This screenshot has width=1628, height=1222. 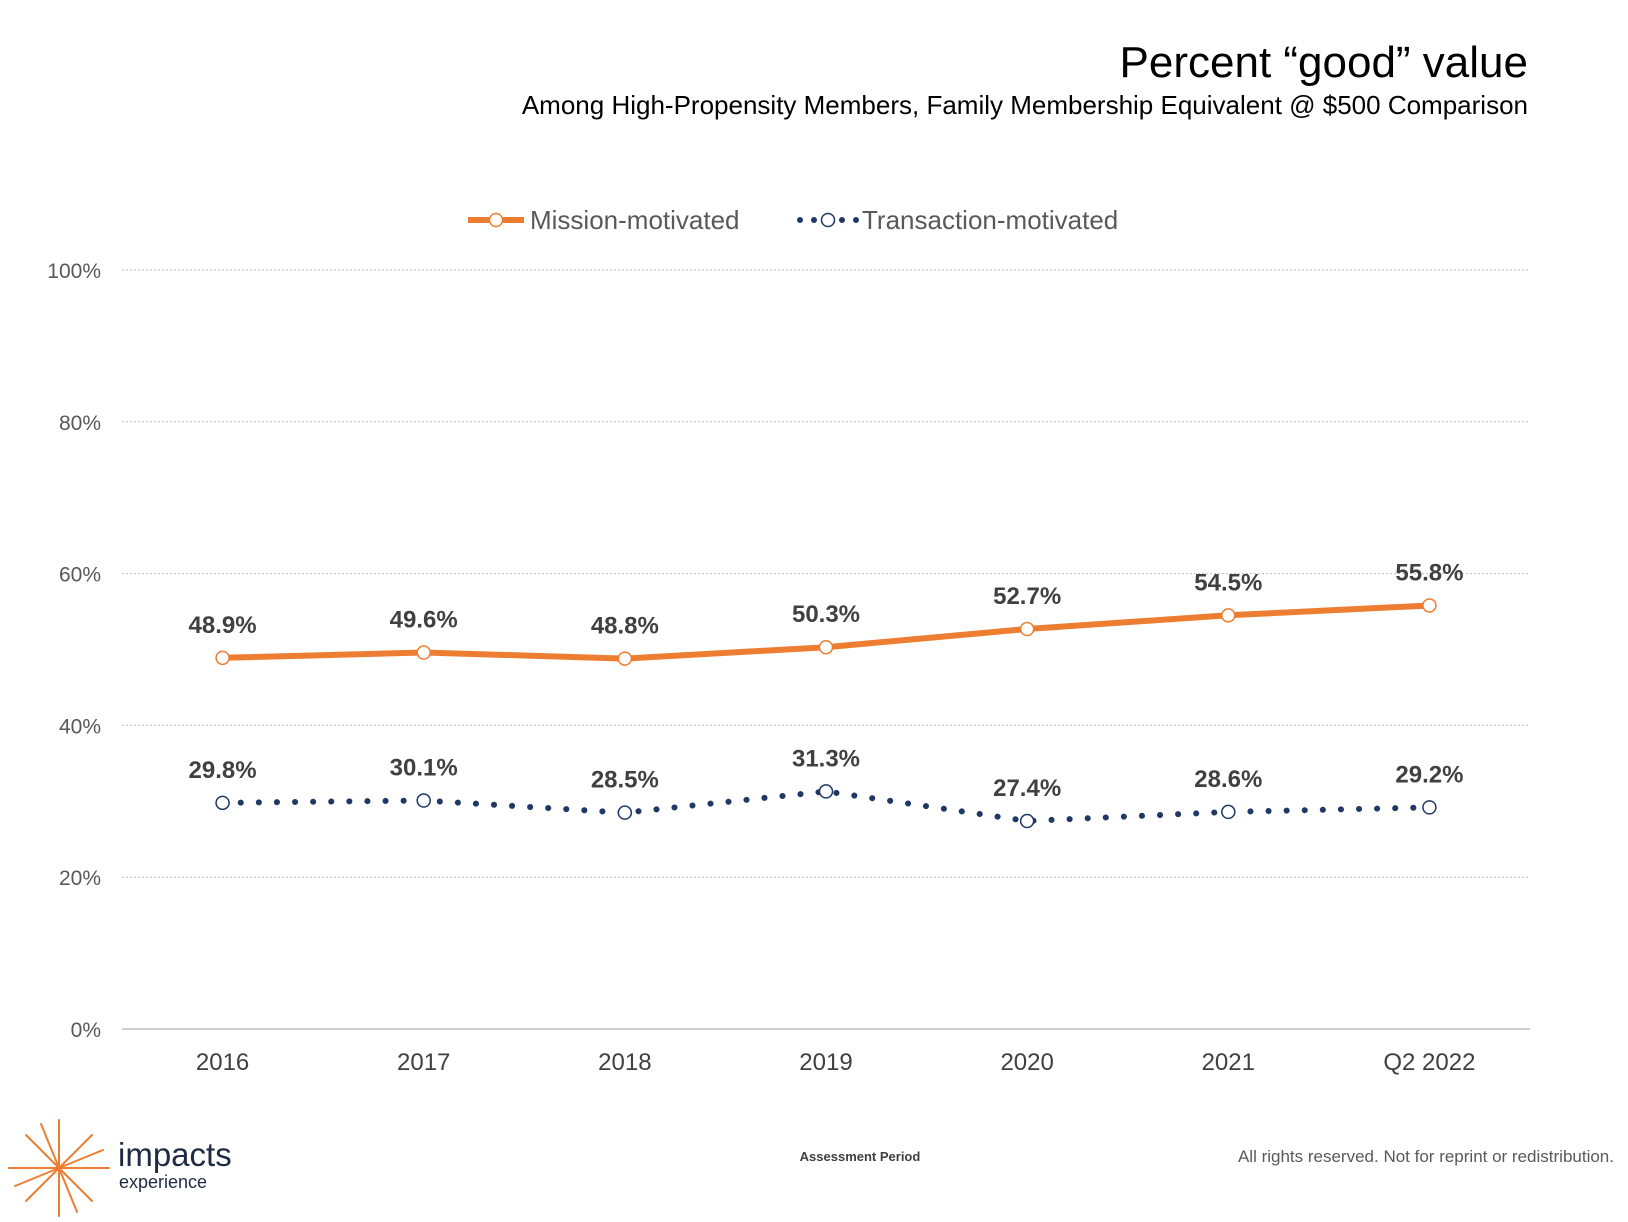 I want to click on y-tick-label: 80%, so click(x=80, y=423).